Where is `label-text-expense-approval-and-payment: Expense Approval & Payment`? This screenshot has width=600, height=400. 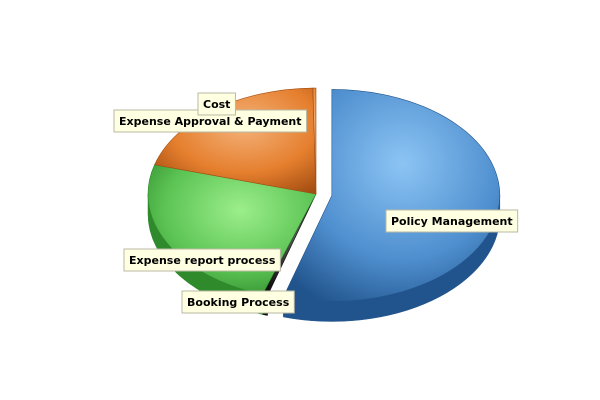
label-text-expense-approval-and-payment: Expense Approval & Payment is located at coordinates (210, 121).